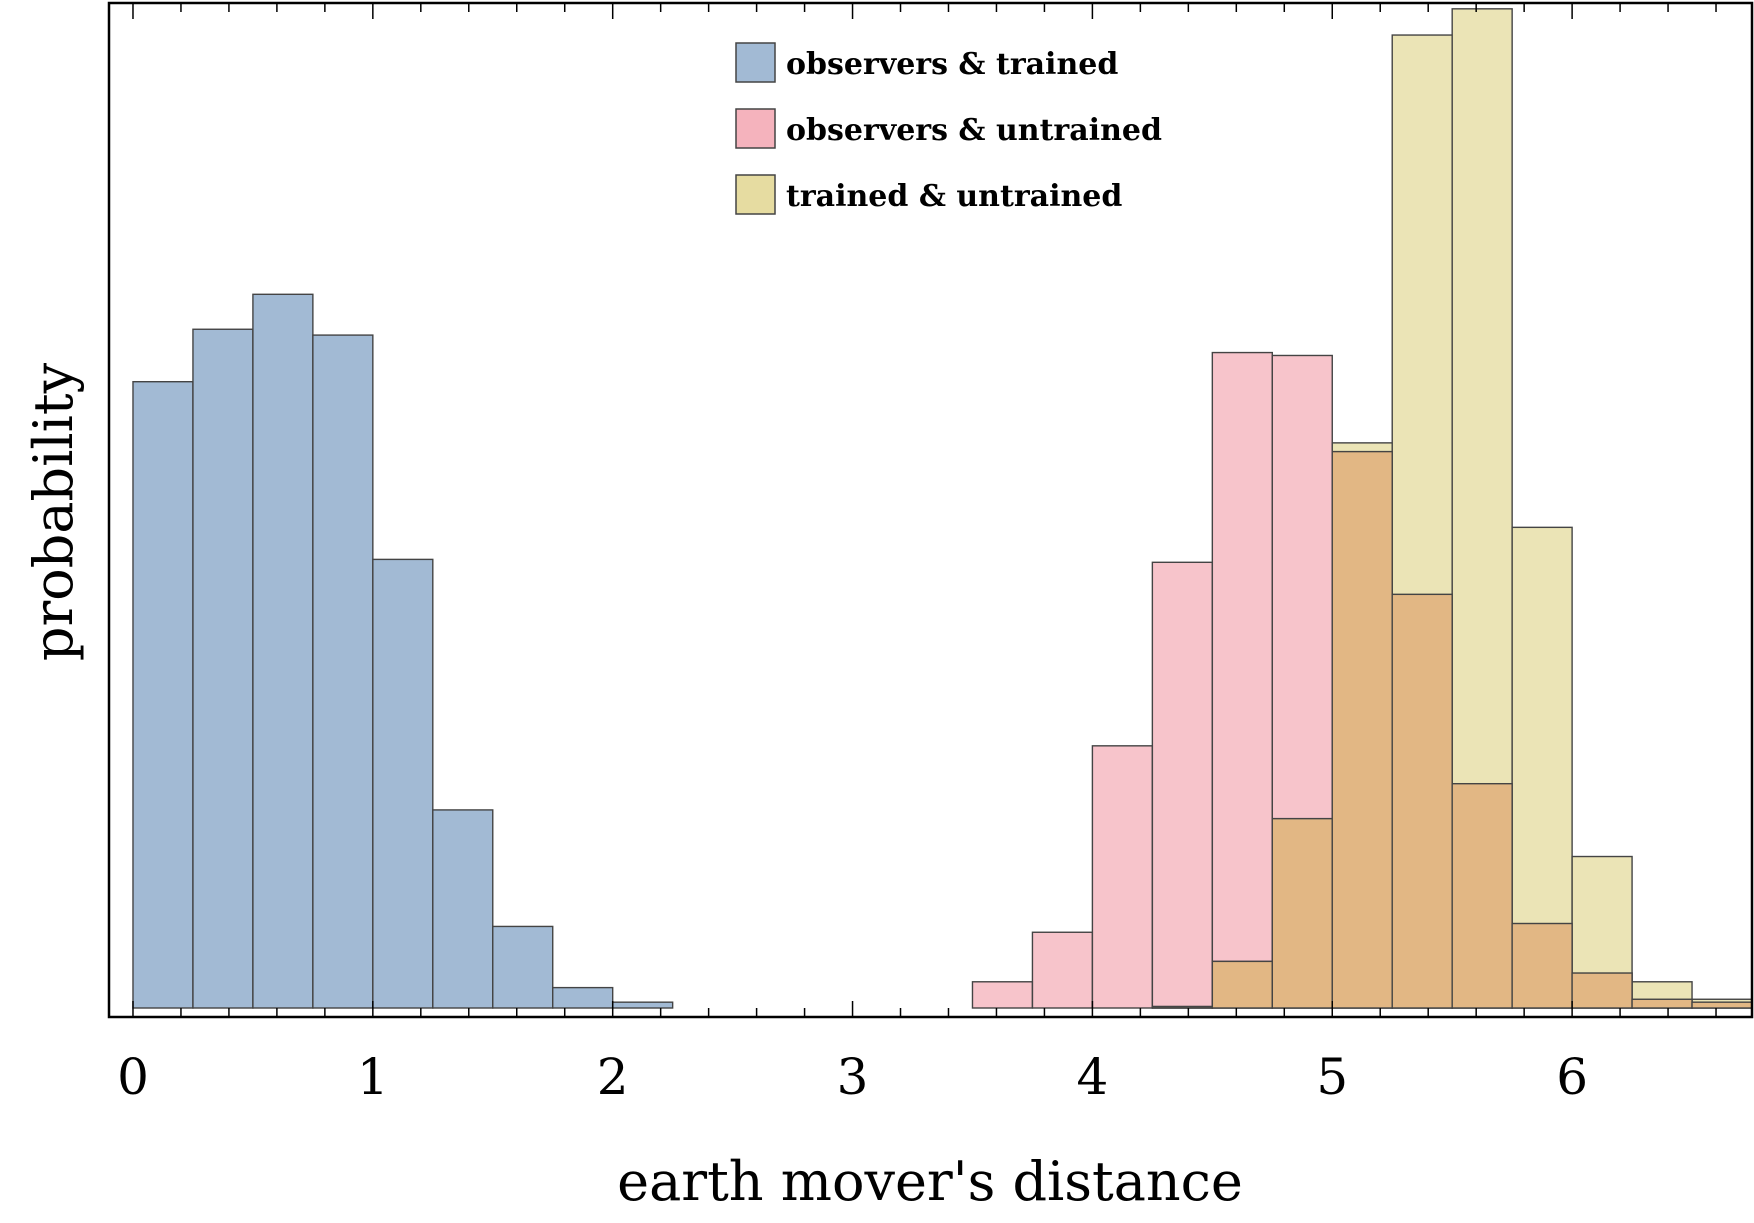 The width and height of the screenshot is (1754, 1223). Describe the element at coordinates (952, 64) in the screenshot. I see `legend-label-observers-and-trained: observers & trained` at that location.